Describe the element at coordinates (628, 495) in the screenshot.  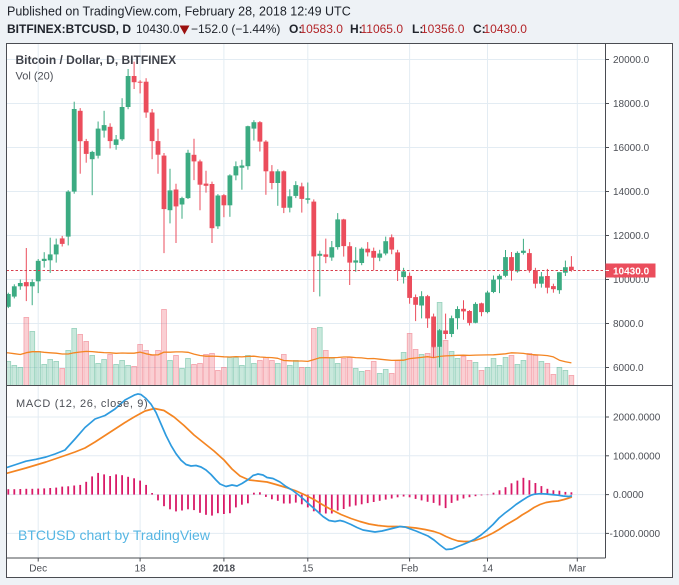
I see `svg-text: 0.0000` at that location.